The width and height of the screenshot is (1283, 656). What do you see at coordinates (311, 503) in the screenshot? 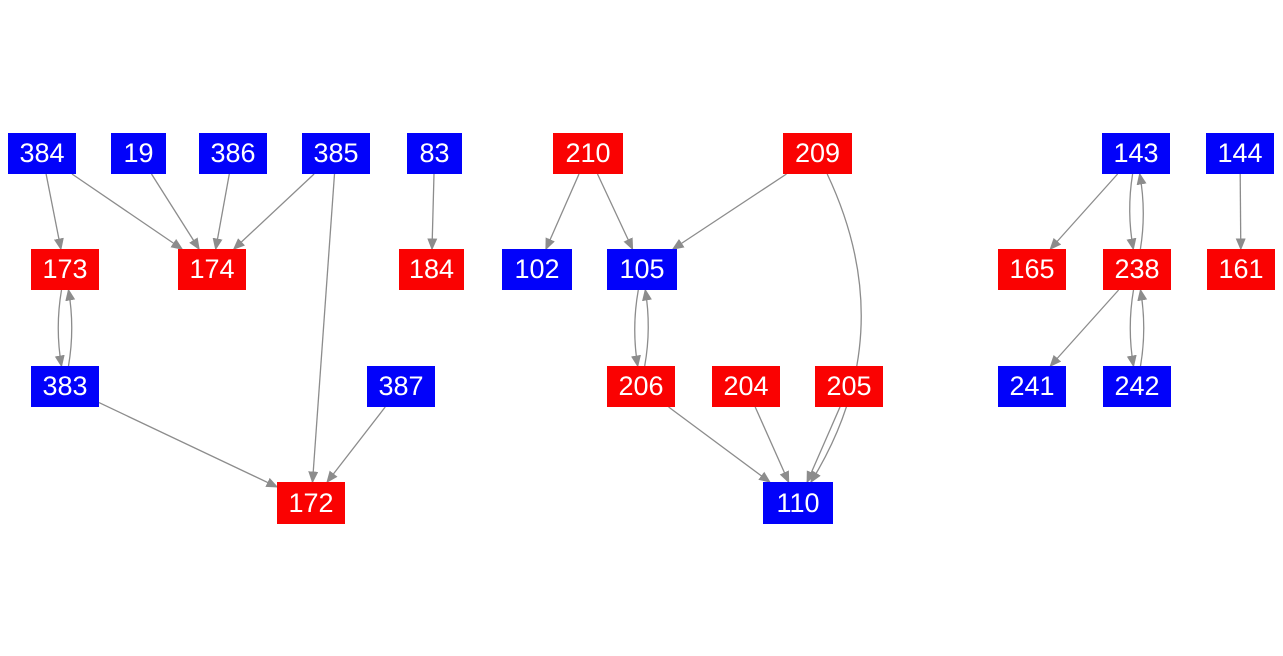
I see `node-172: 172` at bounding box center [311, 503].